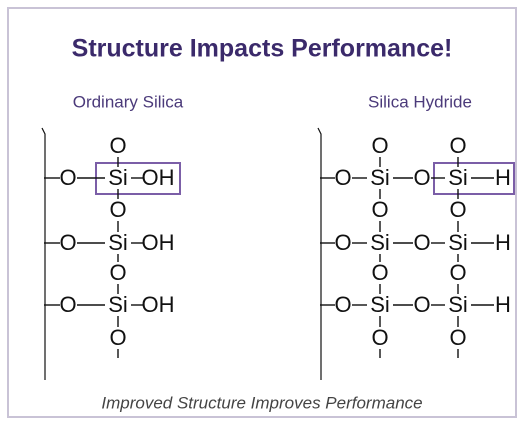 This screenshot has width=524, height=430. I want to click on title: Structure Impacts Performance!, so click(262, 49).